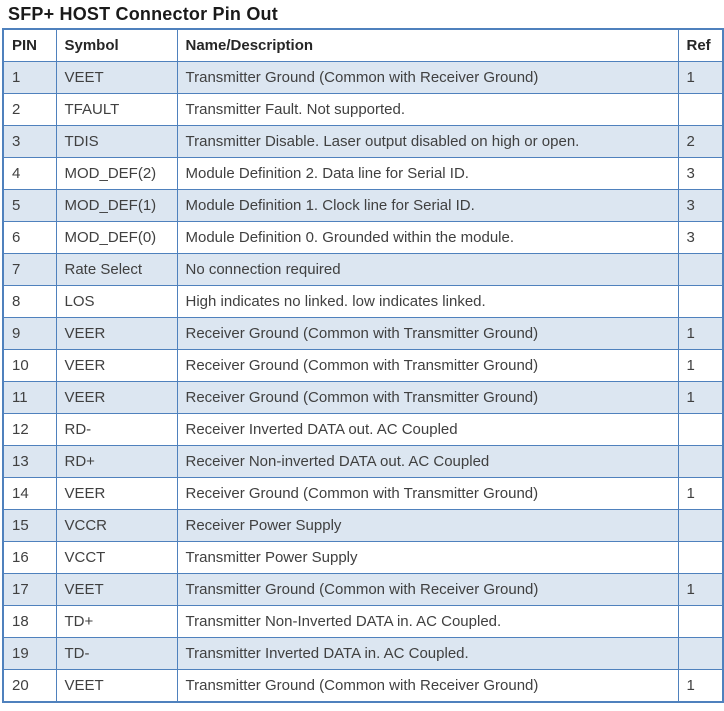  I want to click on page-title: SFP+ HOST Connector Pin Out, so click(143, 14).